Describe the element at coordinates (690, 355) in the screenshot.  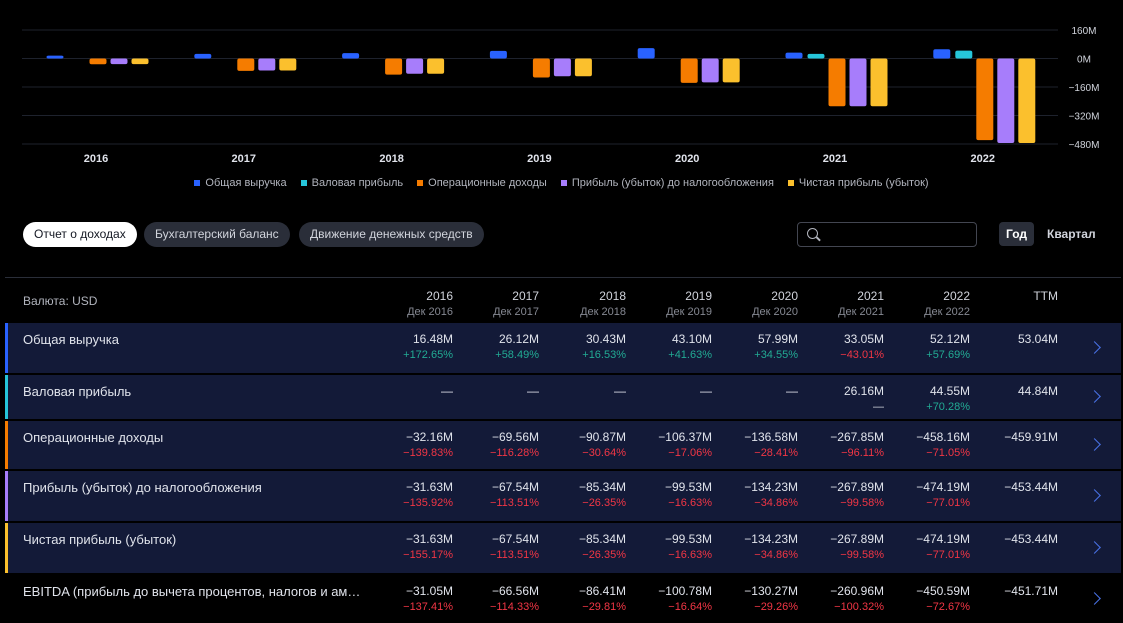
I see `cell-change: +41.63%` at that location.